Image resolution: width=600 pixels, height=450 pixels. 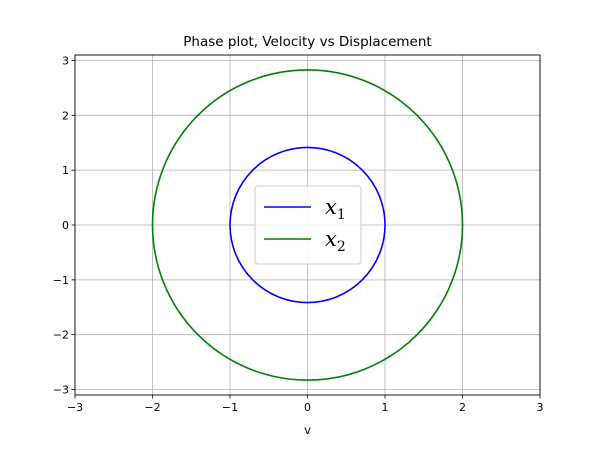 What do you see at coordinates (65, 225) in the screenshot?
I see `y-tick-label: 0` at bounding box center [65, 225].